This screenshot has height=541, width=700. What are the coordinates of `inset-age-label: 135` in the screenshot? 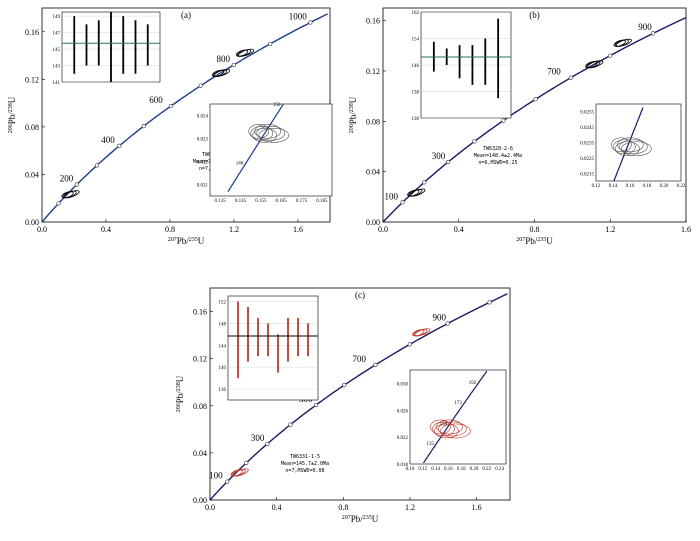 It's located at (431, 444).